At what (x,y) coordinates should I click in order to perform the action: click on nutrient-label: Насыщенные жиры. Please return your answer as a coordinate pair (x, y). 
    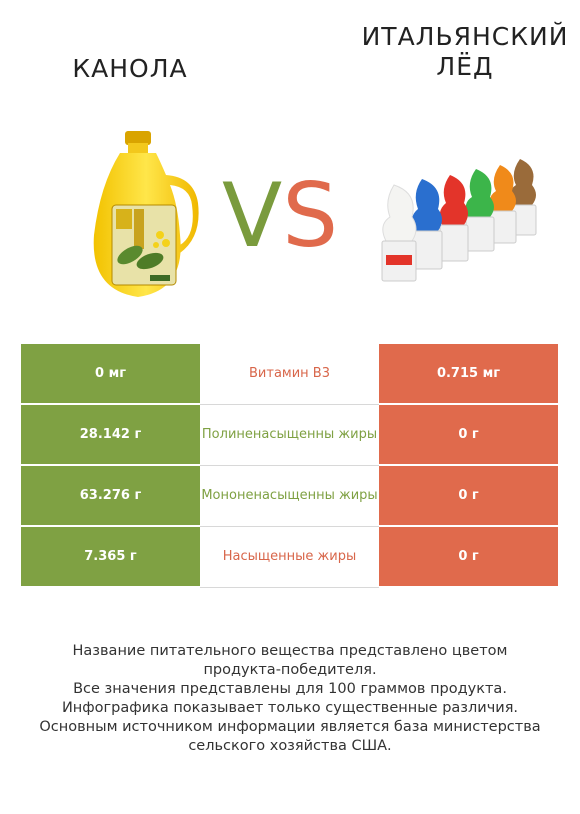
    Looking at the image, I should click on (289, 557).